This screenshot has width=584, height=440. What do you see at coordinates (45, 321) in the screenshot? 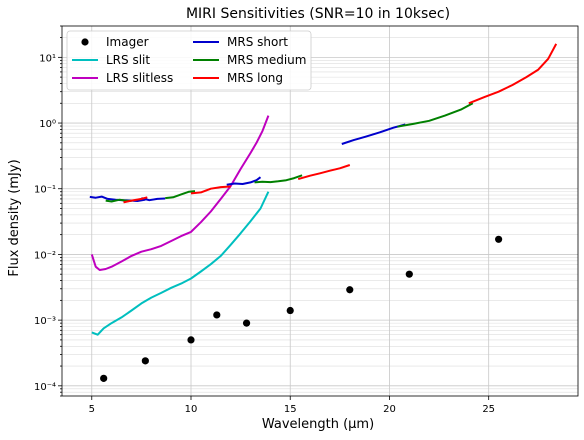
I see `y-tick-label: 10⁻³` at bounding box center [45, 321].